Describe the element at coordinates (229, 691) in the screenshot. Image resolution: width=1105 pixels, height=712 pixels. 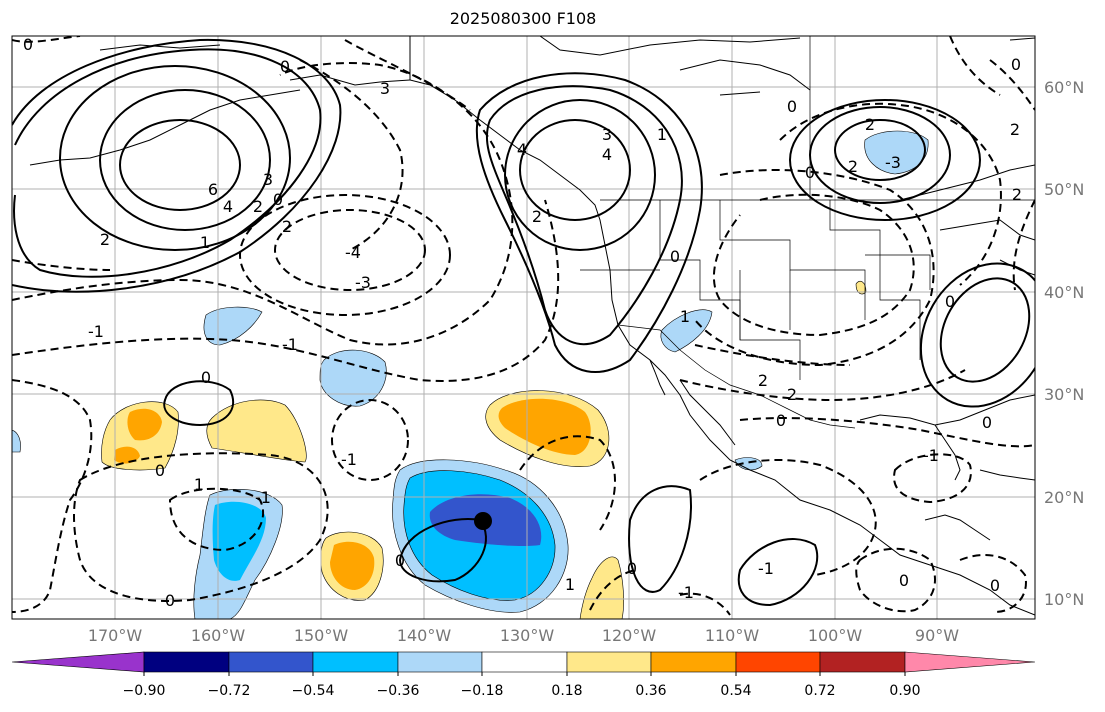
I see `colorbar-tick-label: −0.72` at that location.